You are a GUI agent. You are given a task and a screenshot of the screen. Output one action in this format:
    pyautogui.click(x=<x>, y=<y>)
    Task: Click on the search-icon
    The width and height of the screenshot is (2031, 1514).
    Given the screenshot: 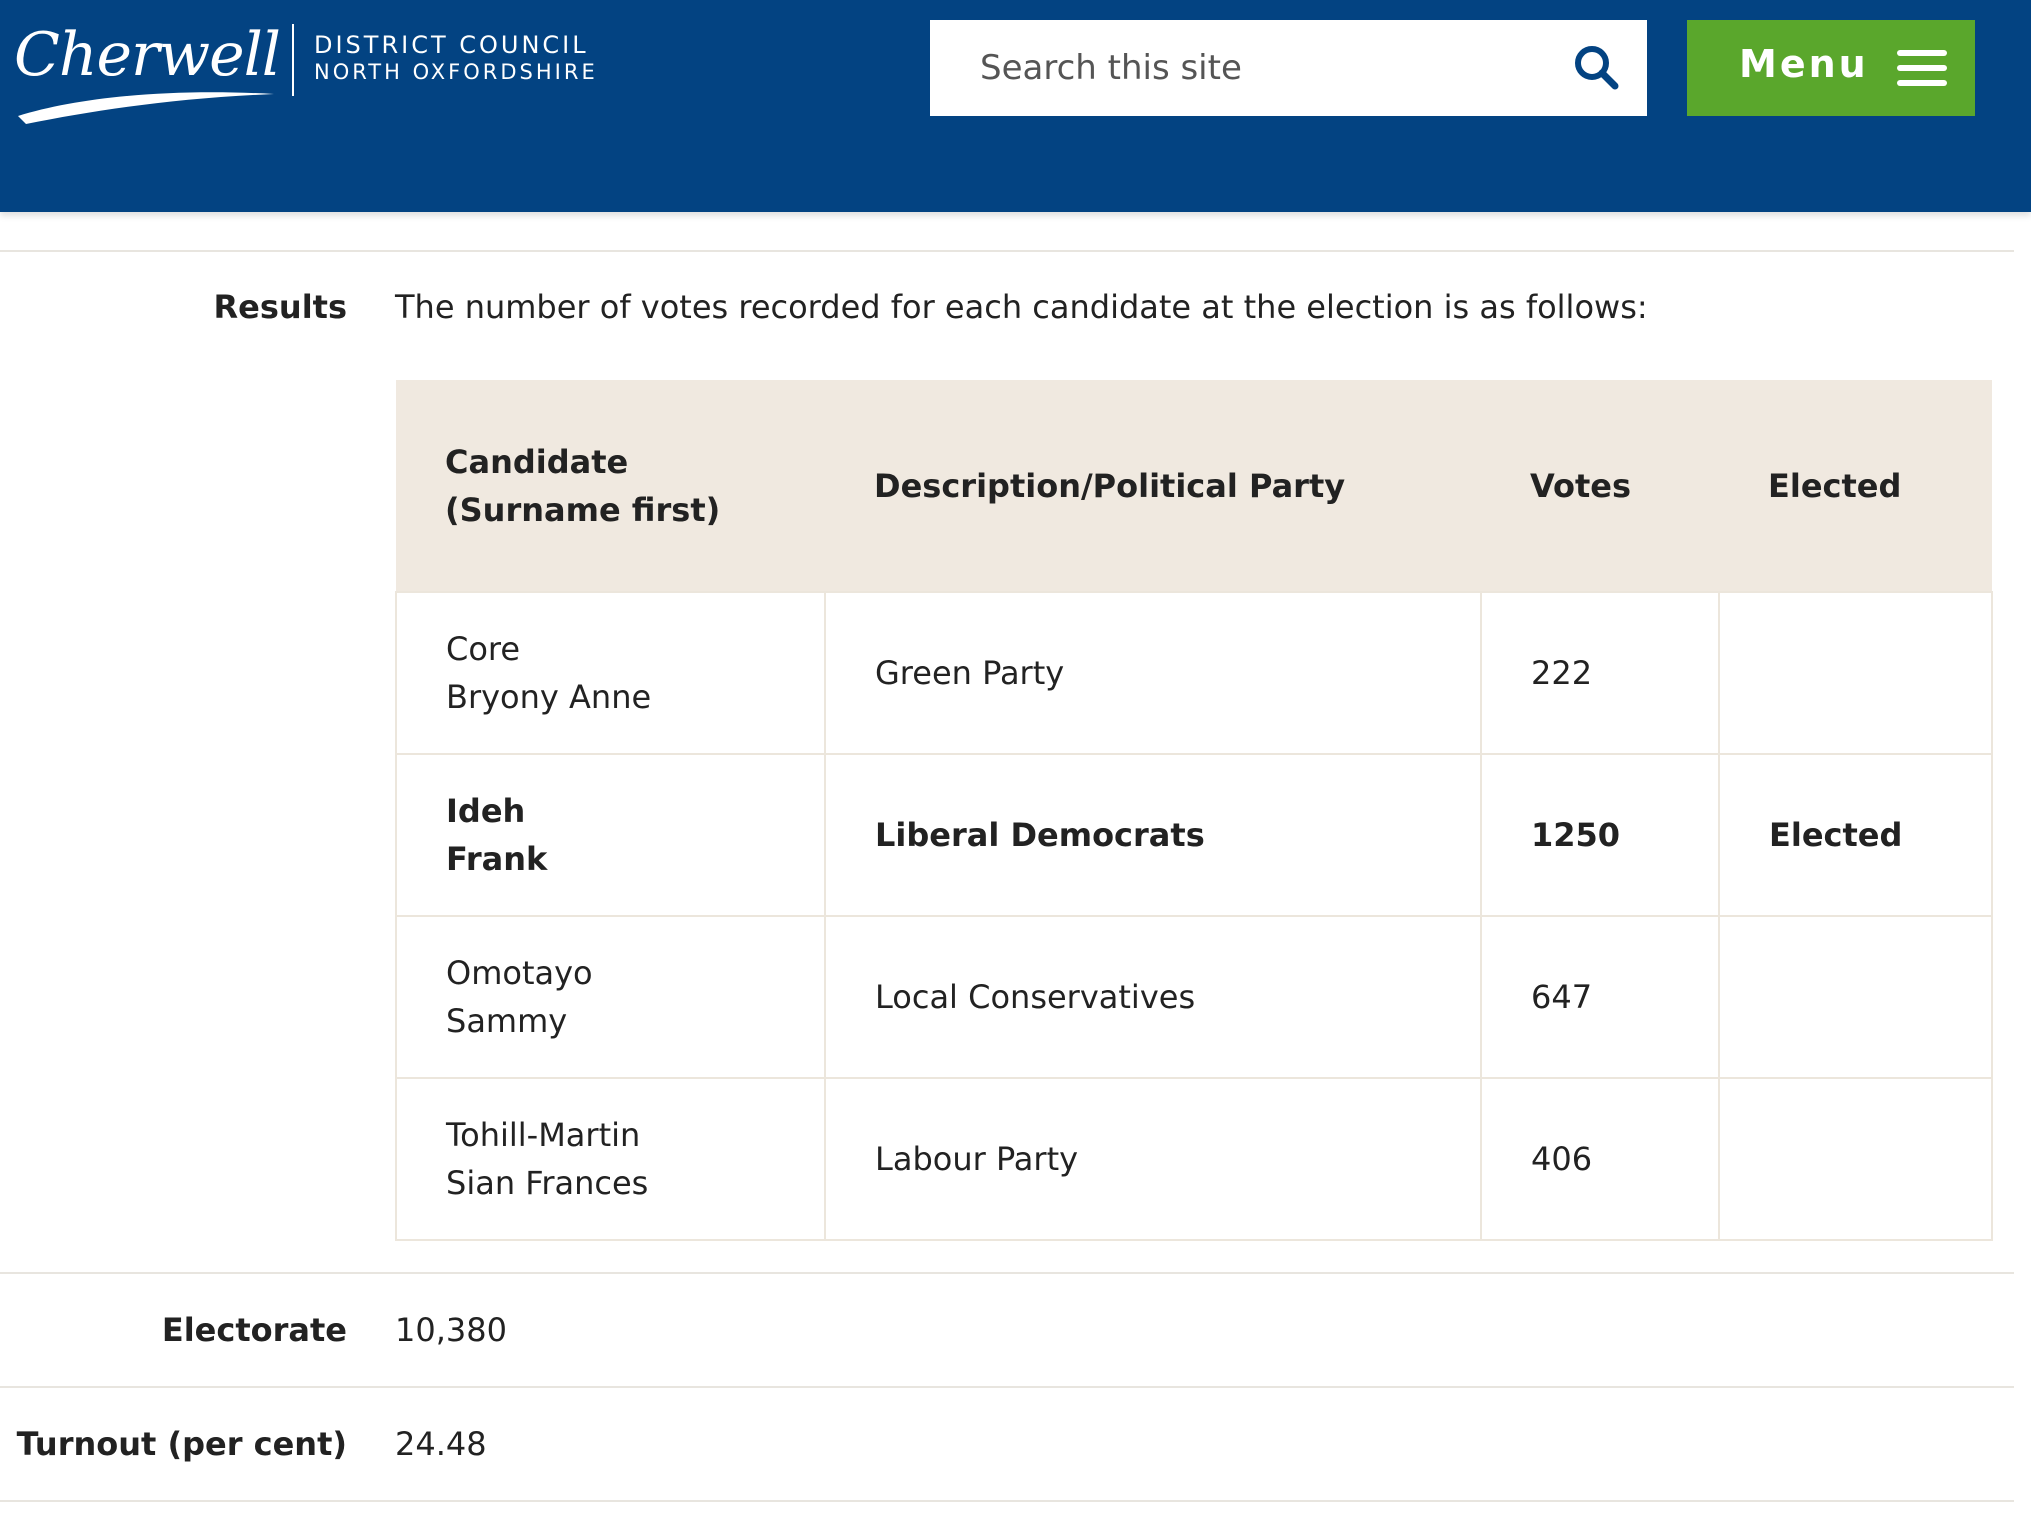 What is the action you would take?
    pyautogui.click(x=1597, y=68)
    